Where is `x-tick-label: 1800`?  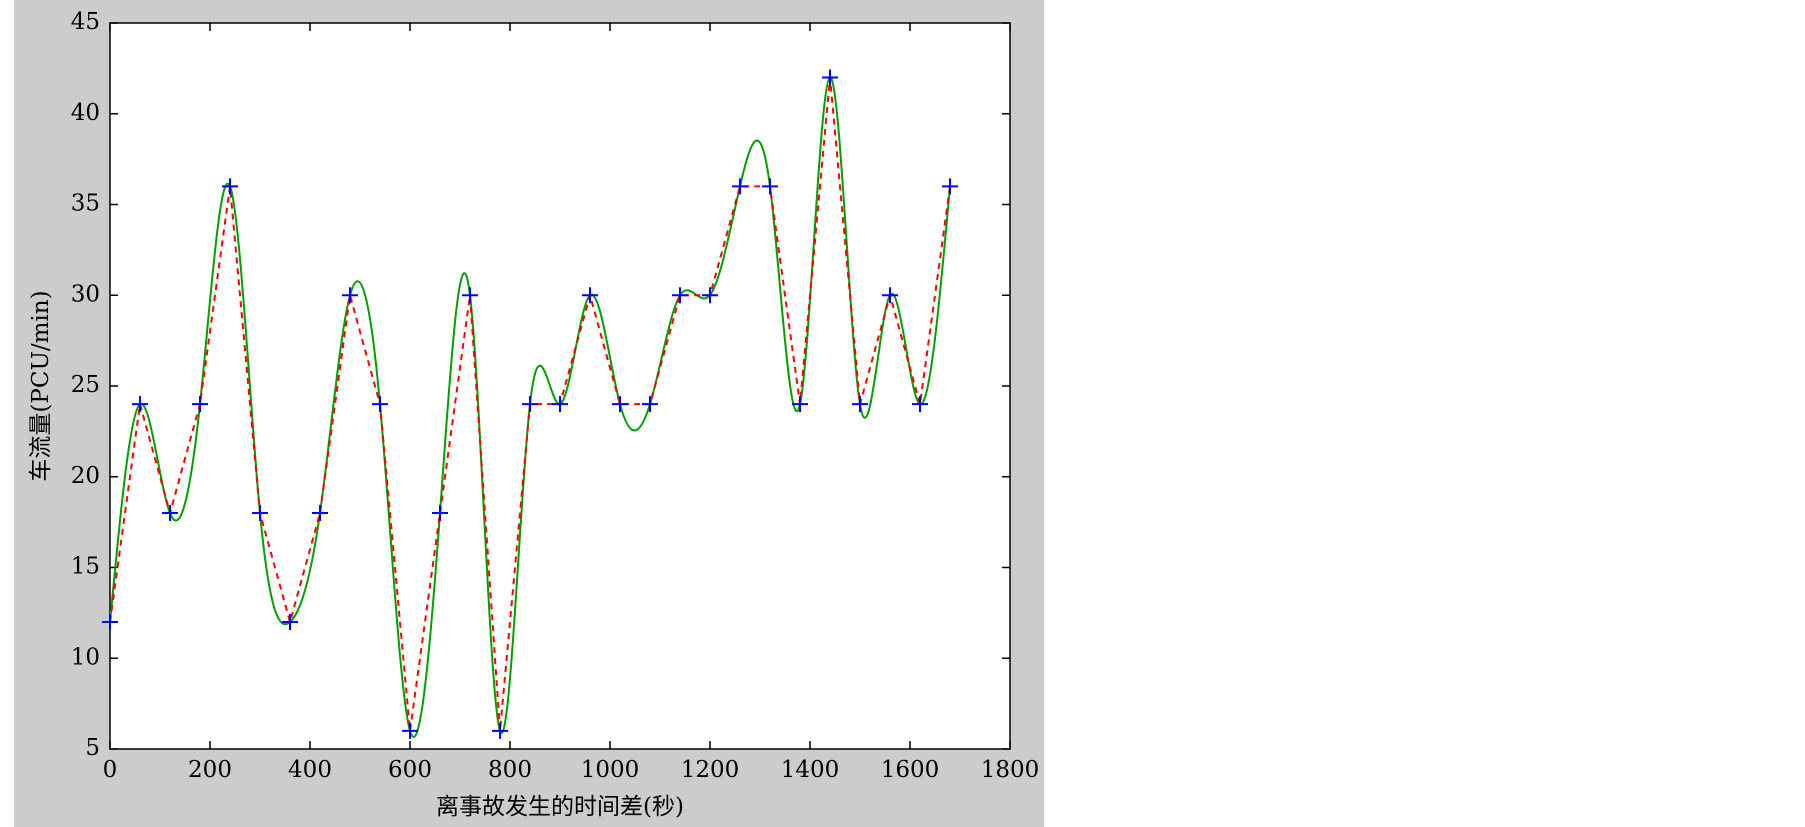
x-tick-label: 1800 is located at coordinates (1010, 770).